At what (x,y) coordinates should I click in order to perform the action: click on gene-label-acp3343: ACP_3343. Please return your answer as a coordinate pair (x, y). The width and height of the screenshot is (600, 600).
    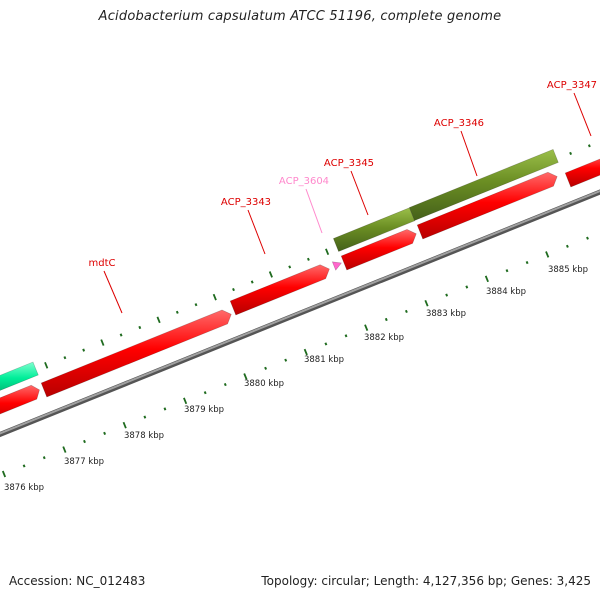
    Looking at the image, I should click on (246, 202).